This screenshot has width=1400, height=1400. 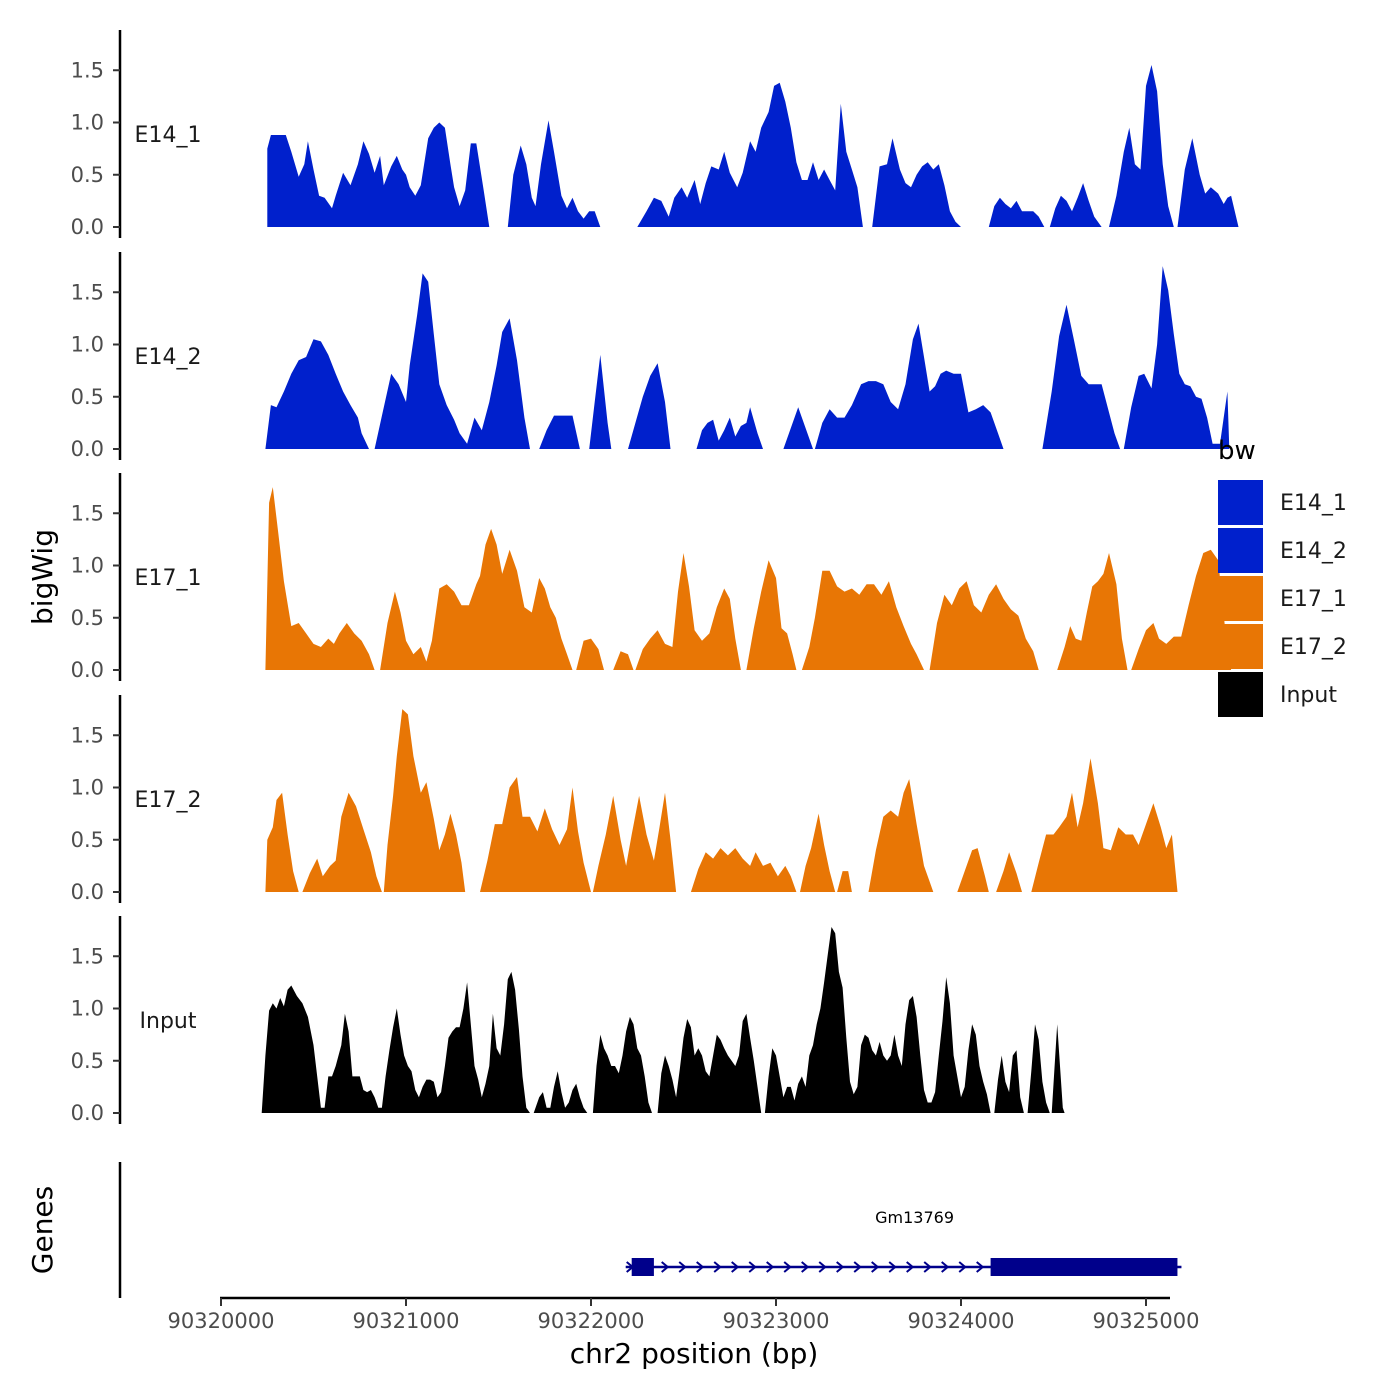 I want to click on y-tick-label-Input-1: 0.5, so click(x=87, y=1061).